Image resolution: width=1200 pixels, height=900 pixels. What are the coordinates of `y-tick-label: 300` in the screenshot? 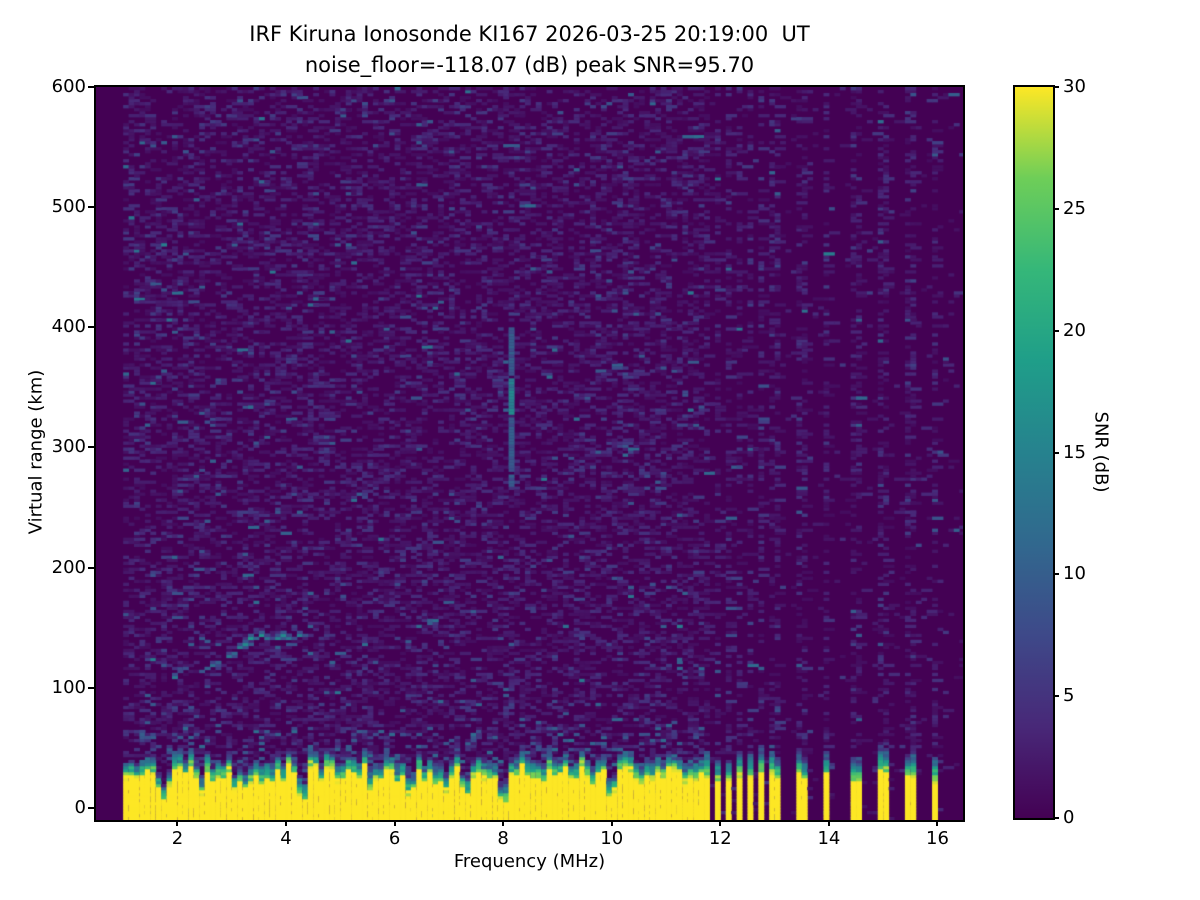 It's located at (68, 447).